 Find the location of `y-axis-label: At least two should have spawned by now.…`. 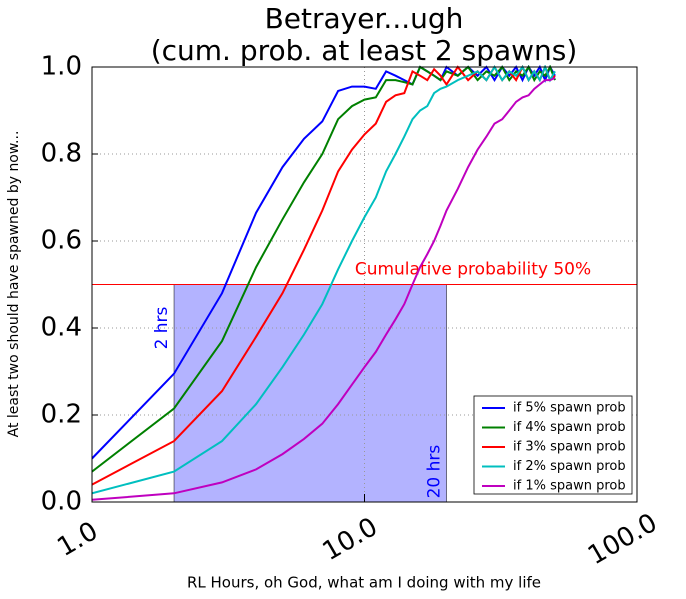

y-axis-label: At least two should have spawned by now.… is located at coordinates (14, 284).